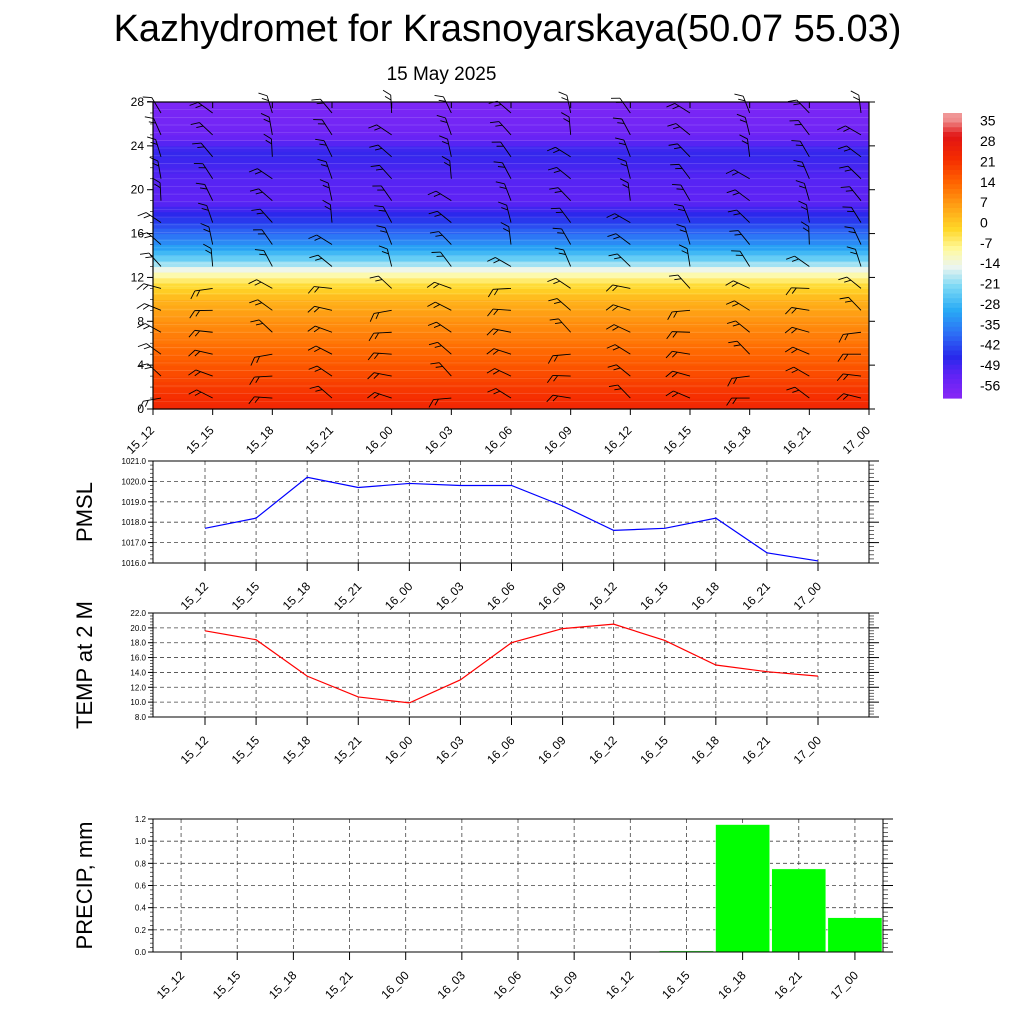  Describe the element at coordinates (395, 985) in the screenshot. I see `x-tick-label: 16_00` at that location.